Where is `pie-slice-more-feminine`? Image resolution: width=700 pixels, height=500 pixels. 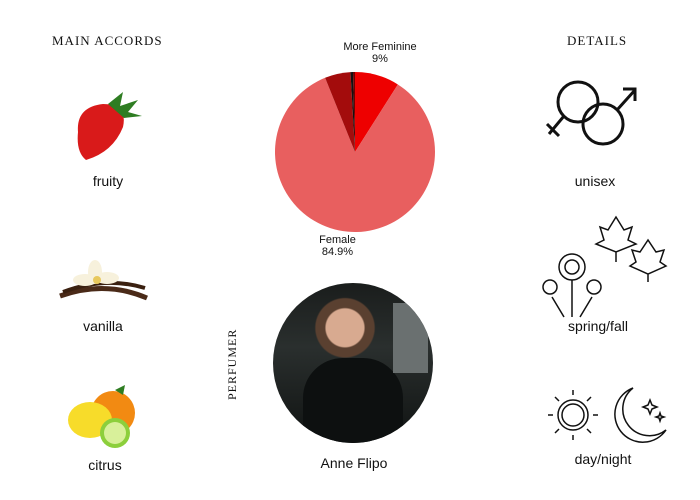
pie-slice-more-feminine is located at coordinates (376, 112).